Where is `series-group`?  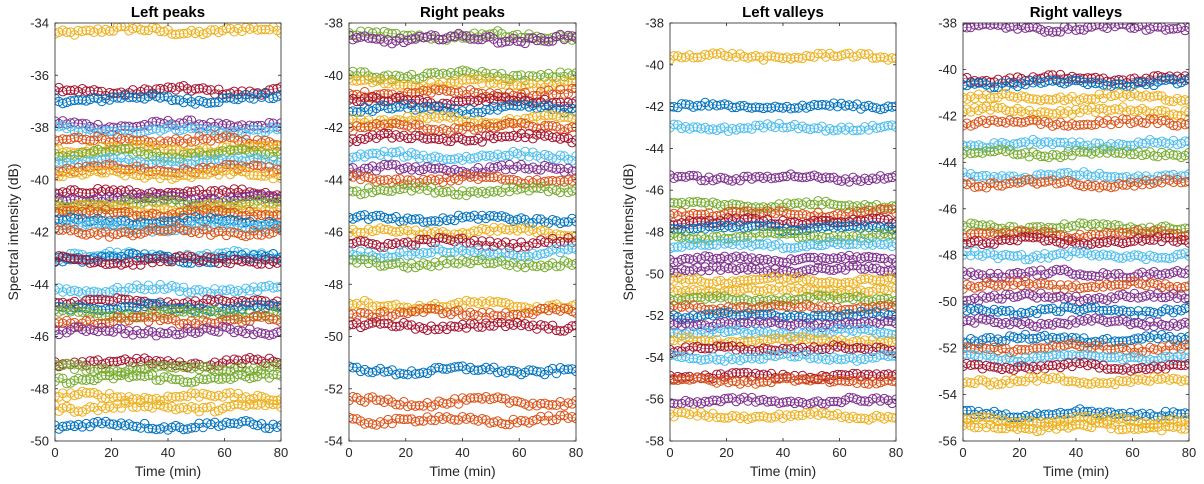
series-group is located at coordinates (783, 236).